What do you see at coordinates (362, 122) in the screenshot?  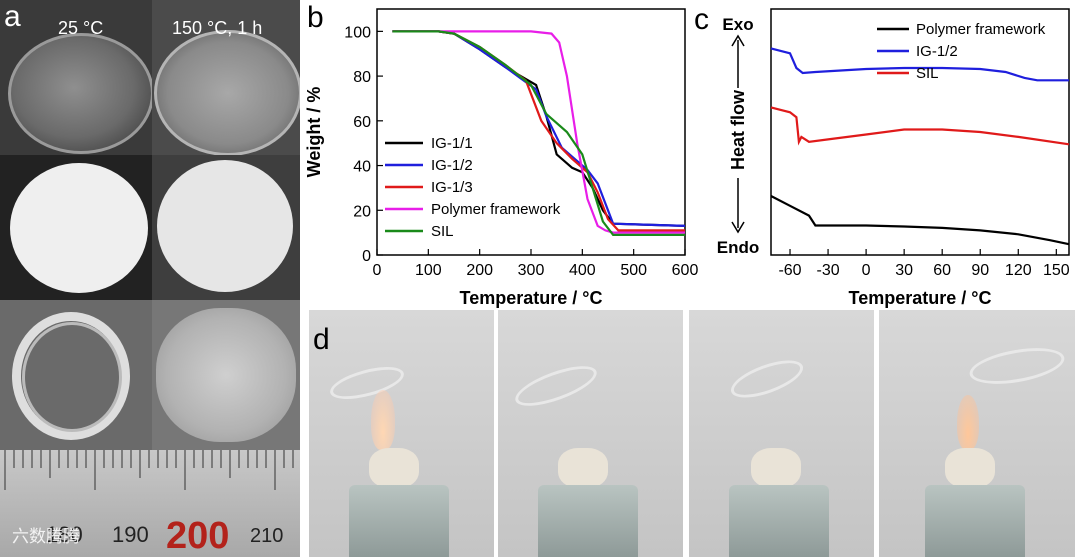 I see `y-tick-label: 60` at bounding box center [362, 122].